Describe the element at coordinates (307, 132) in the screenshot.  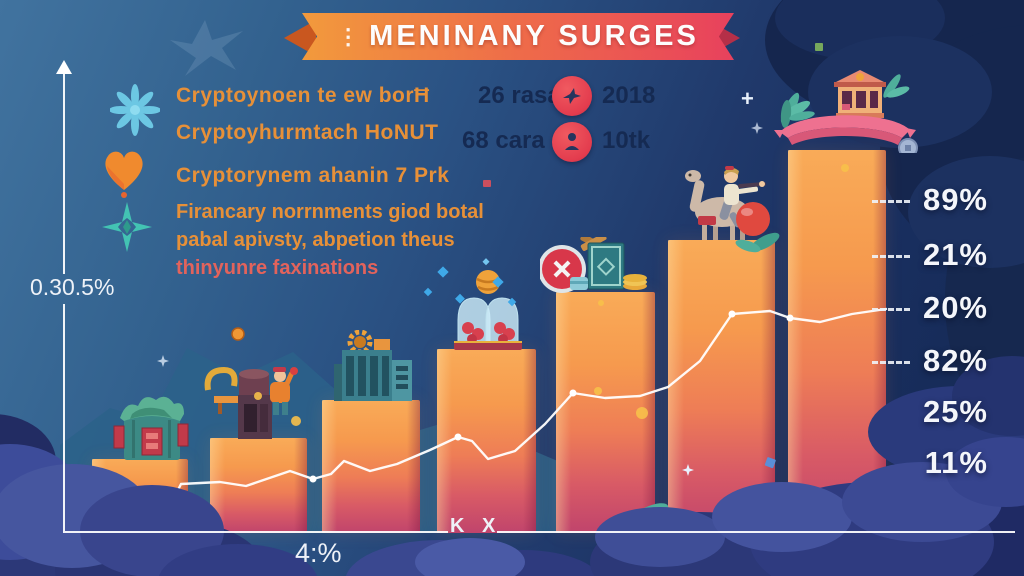
I see `headline-line-2: Cryptoyhurmtach HoNUT` at that location.